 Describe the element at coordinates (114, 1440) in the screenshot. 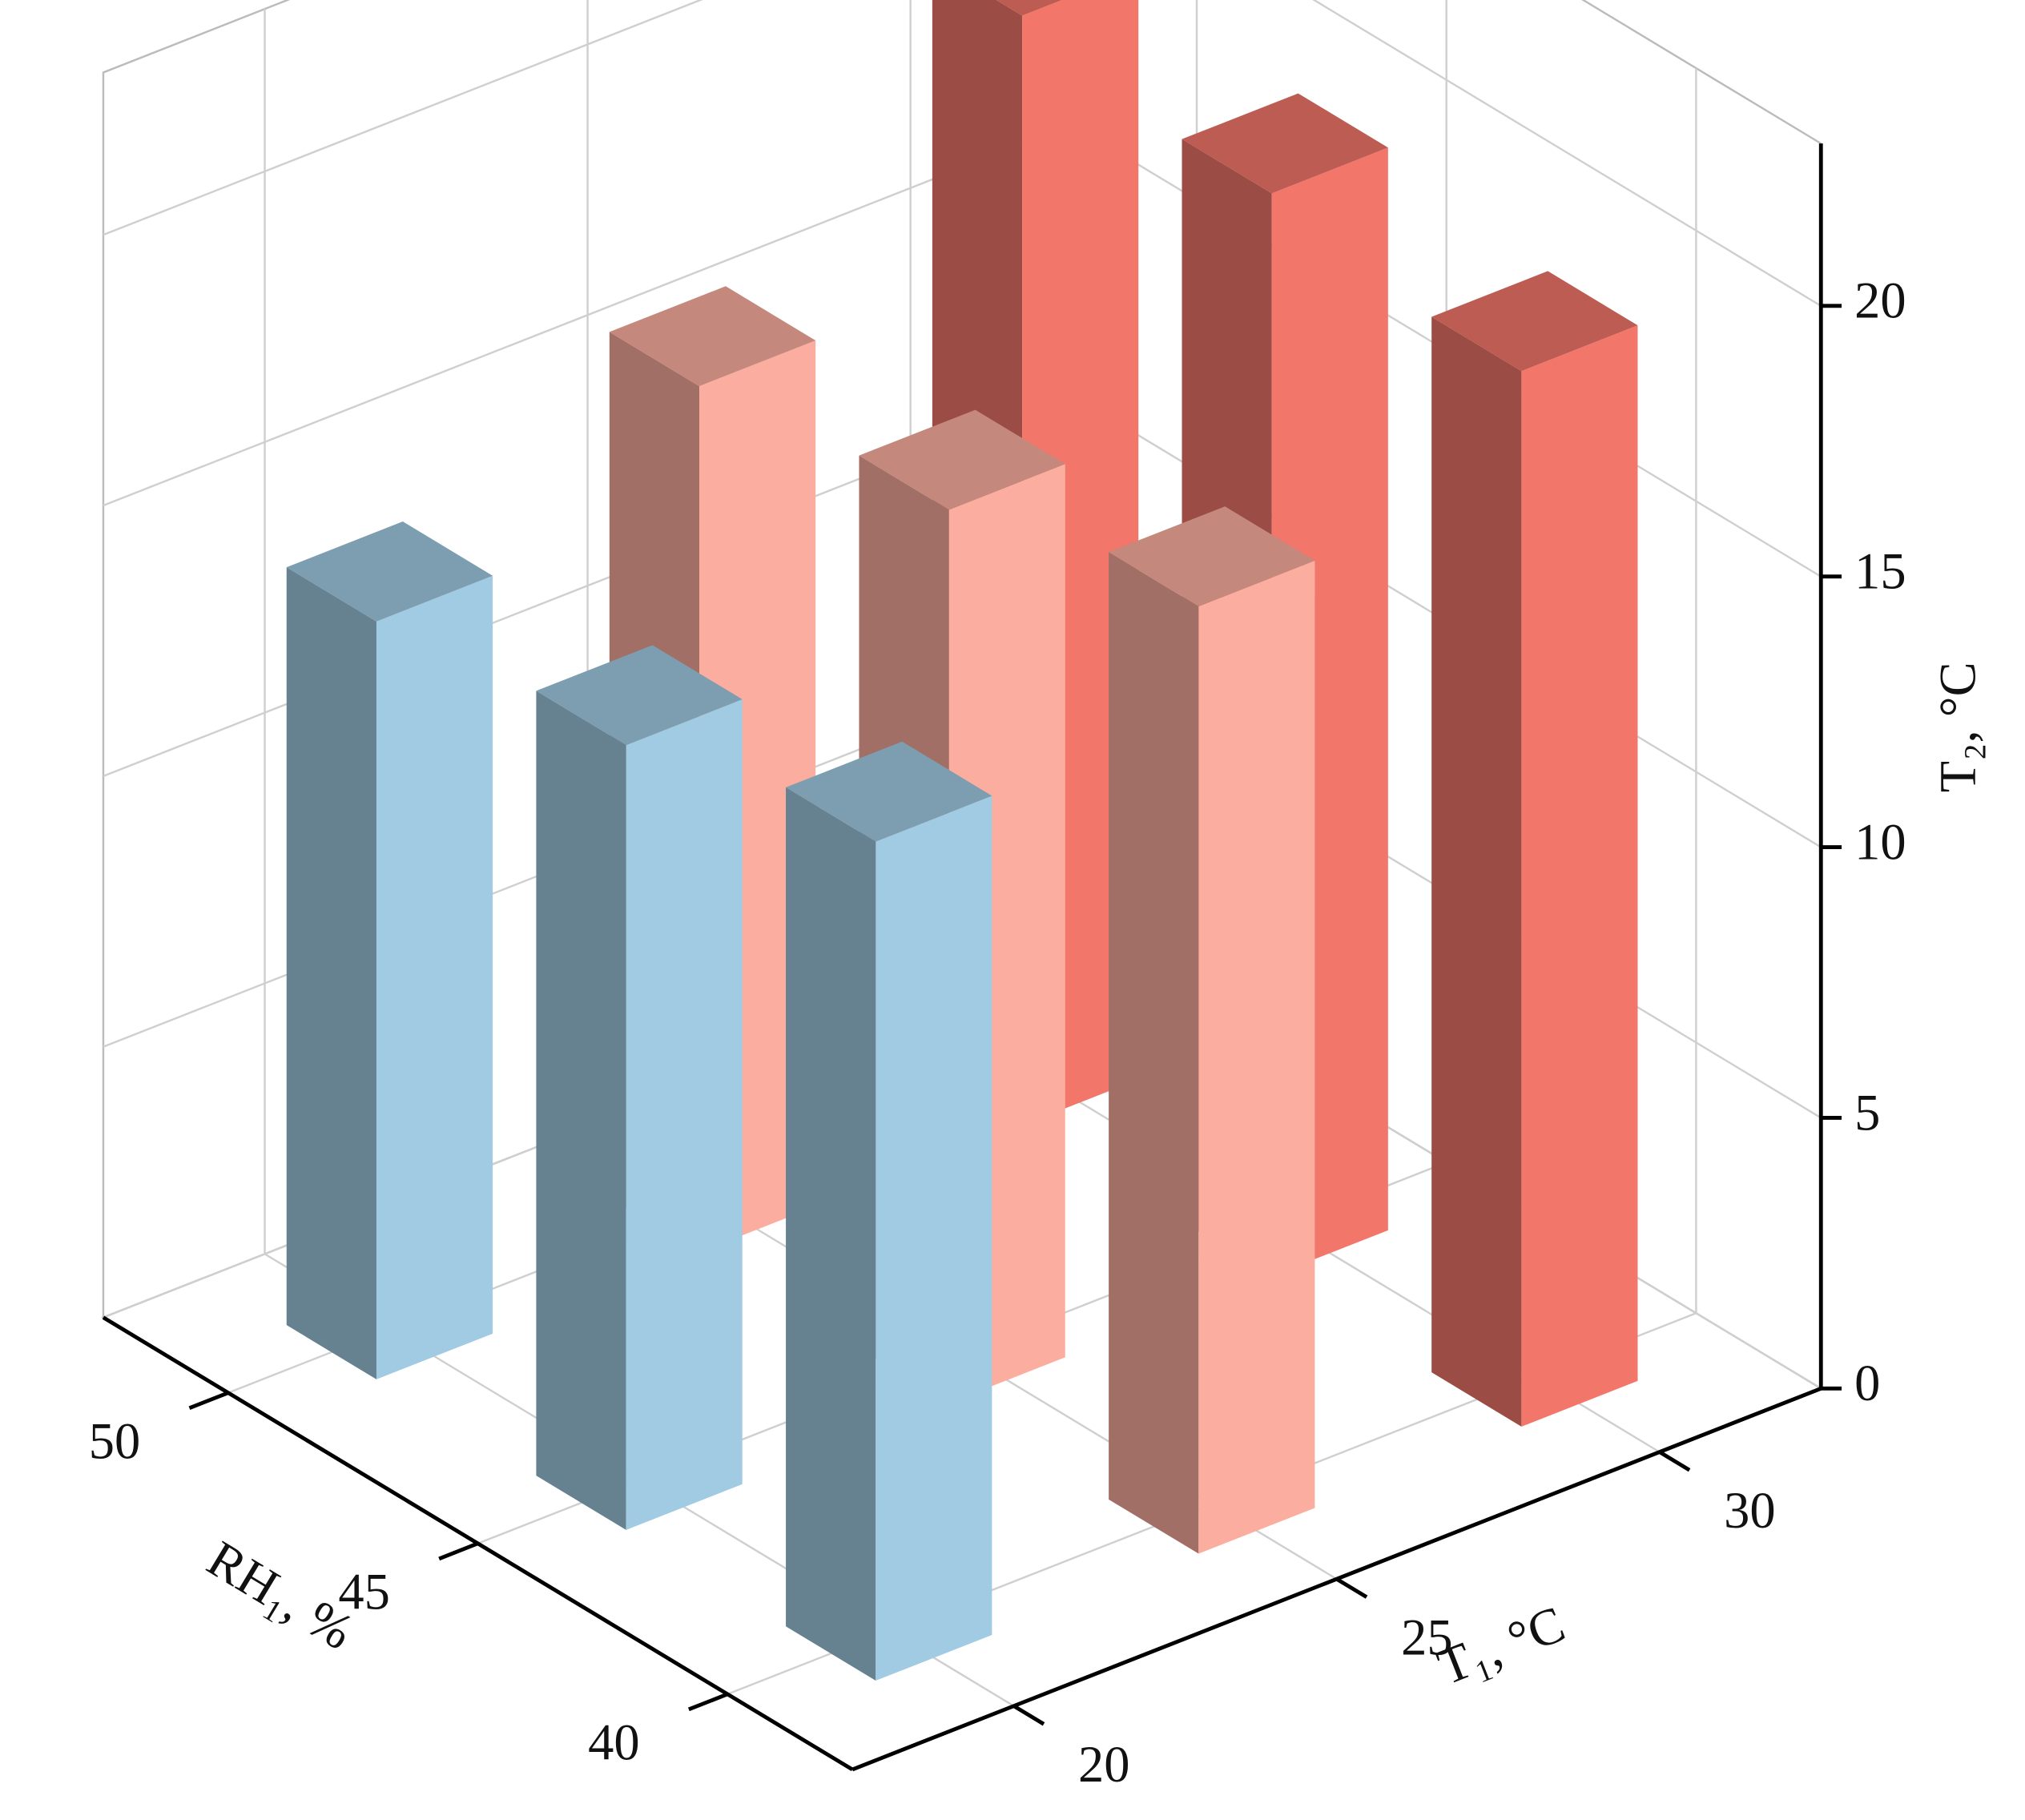

I see `y-tick-label: 50` at that location.